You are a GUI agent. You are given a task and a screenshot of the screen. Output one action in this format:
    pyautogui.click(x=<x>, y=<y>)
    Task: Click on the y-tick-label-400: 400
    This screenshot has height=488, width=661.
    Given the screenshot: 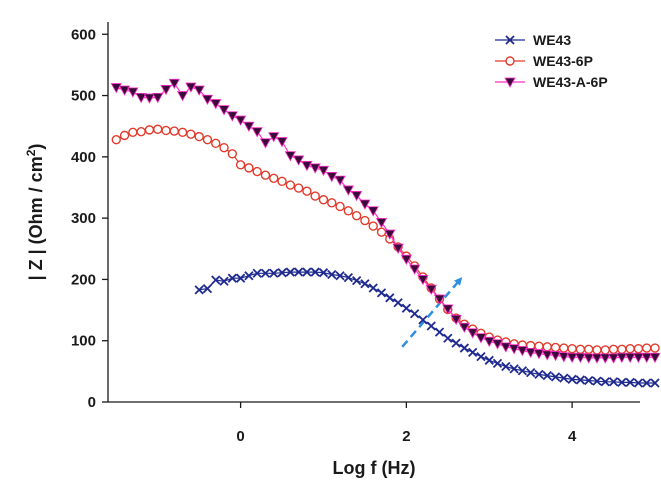 What is the action you would take?
    pyautogui.click(x=83, y=157)
    